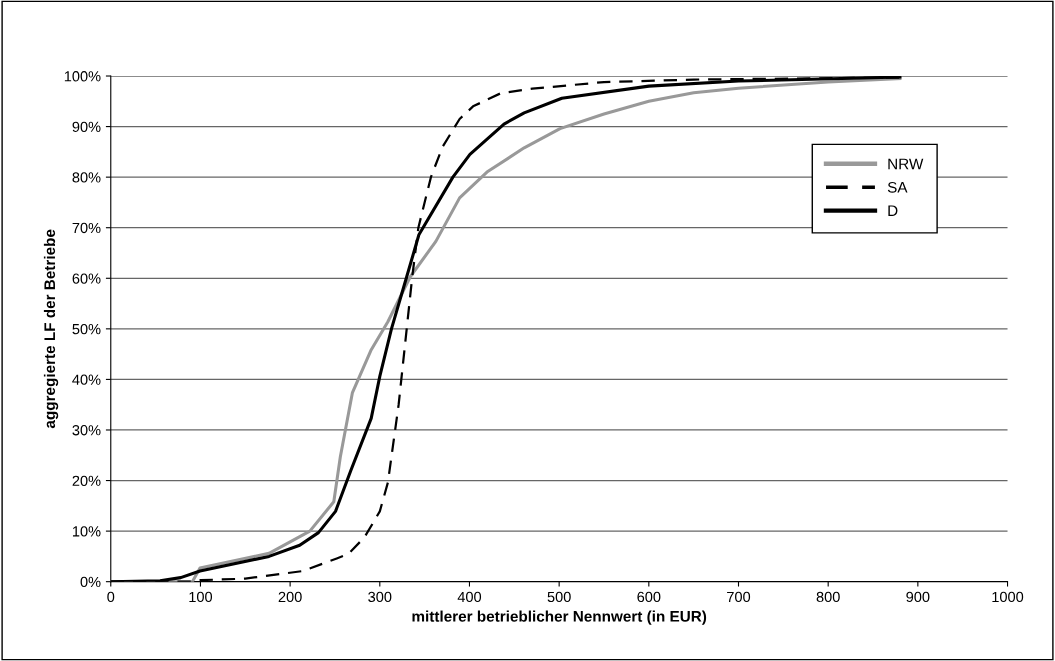 This screenshot has width=1055, height=661. What do you see at coordinates (739, 597) in the screenshot?
I see `x-tick-label: 700` at bounding box center [739, 597].